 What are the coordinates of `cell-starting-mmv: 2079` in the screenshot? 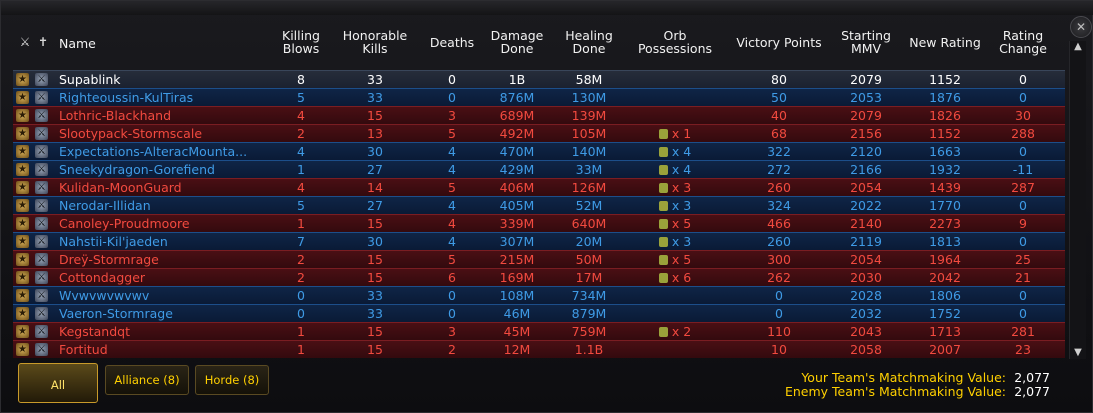 It's located at (866, 115).